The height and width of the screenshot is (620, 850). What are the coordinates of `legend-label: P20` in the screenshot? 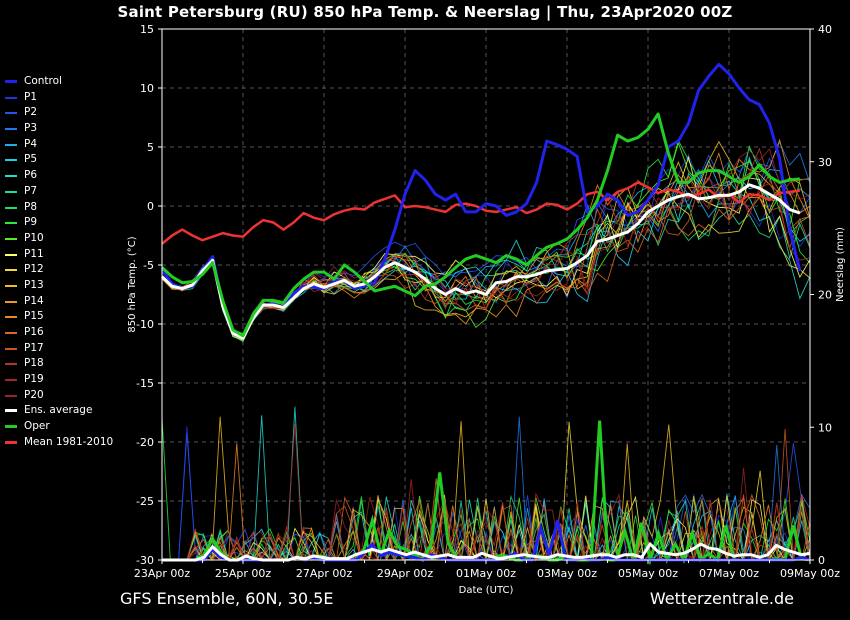 It's located at (34, 394).